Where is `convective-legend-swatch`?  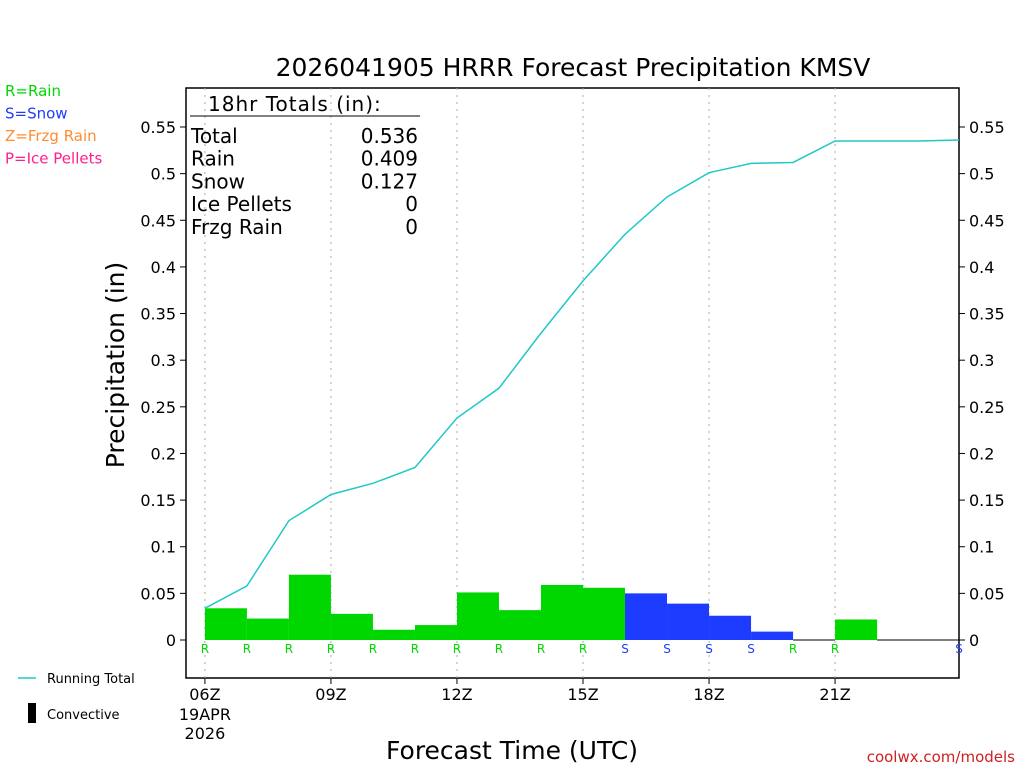 convective-legend-swatch is located at coordinates (32, 713).